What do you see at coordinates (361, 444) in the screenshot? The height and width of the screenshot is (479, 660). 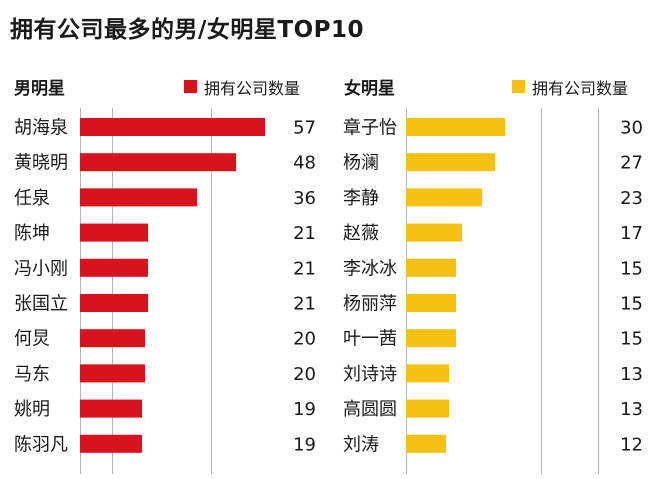 I see `female-category-label: 刘涛` at bounding box center [361, 444].